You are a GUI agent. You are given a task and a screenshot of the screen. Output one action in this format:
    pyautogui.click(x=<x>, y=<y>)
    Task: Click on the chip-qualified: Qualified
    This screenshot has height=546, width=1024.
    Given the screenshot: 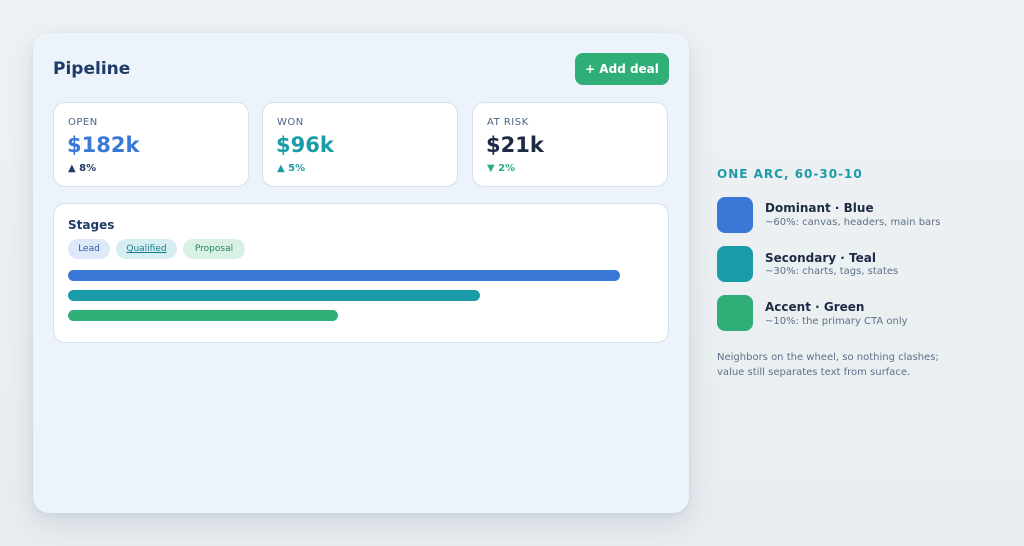 What is the action you would take?
    pyautogui.click(x=146, y=249)
    